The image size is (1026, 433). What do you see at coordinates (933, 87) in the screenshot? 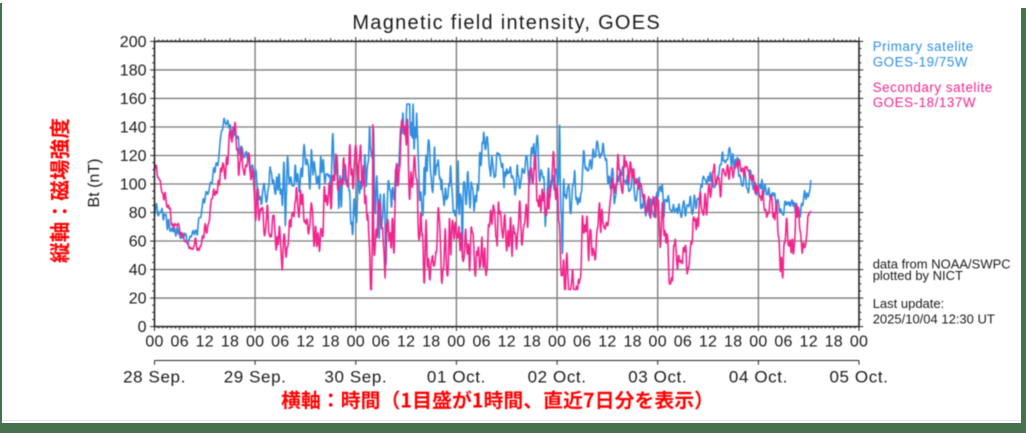
I see `svg-text: Secondary satelite` at bounding box center [933, 87].